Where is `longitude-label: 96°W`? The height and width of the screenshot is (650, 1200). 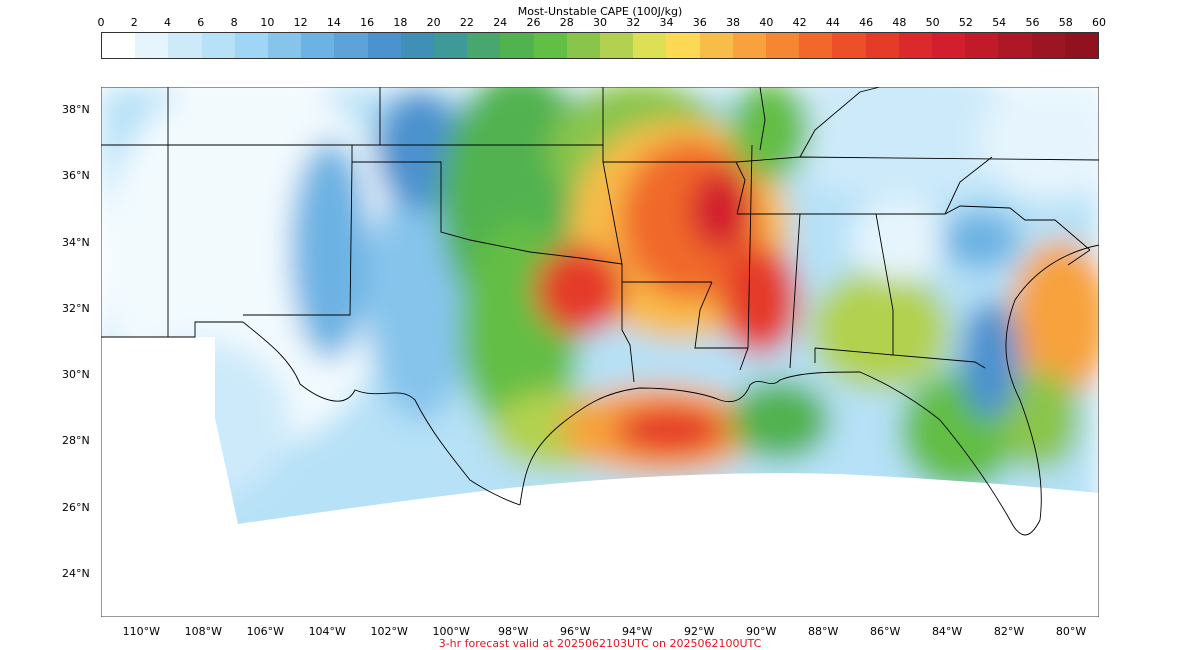
longitude-label: 96°W is located at coordinates (575, 631).